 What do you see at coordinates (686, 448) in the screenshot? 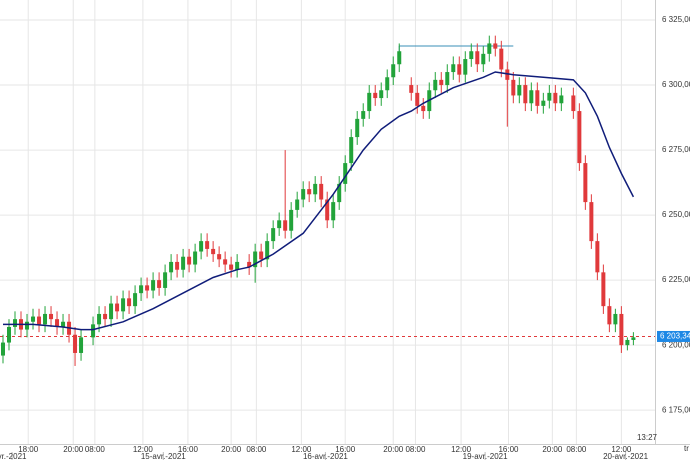
I see `corner-label: tr` at bounding box center [686, 448].